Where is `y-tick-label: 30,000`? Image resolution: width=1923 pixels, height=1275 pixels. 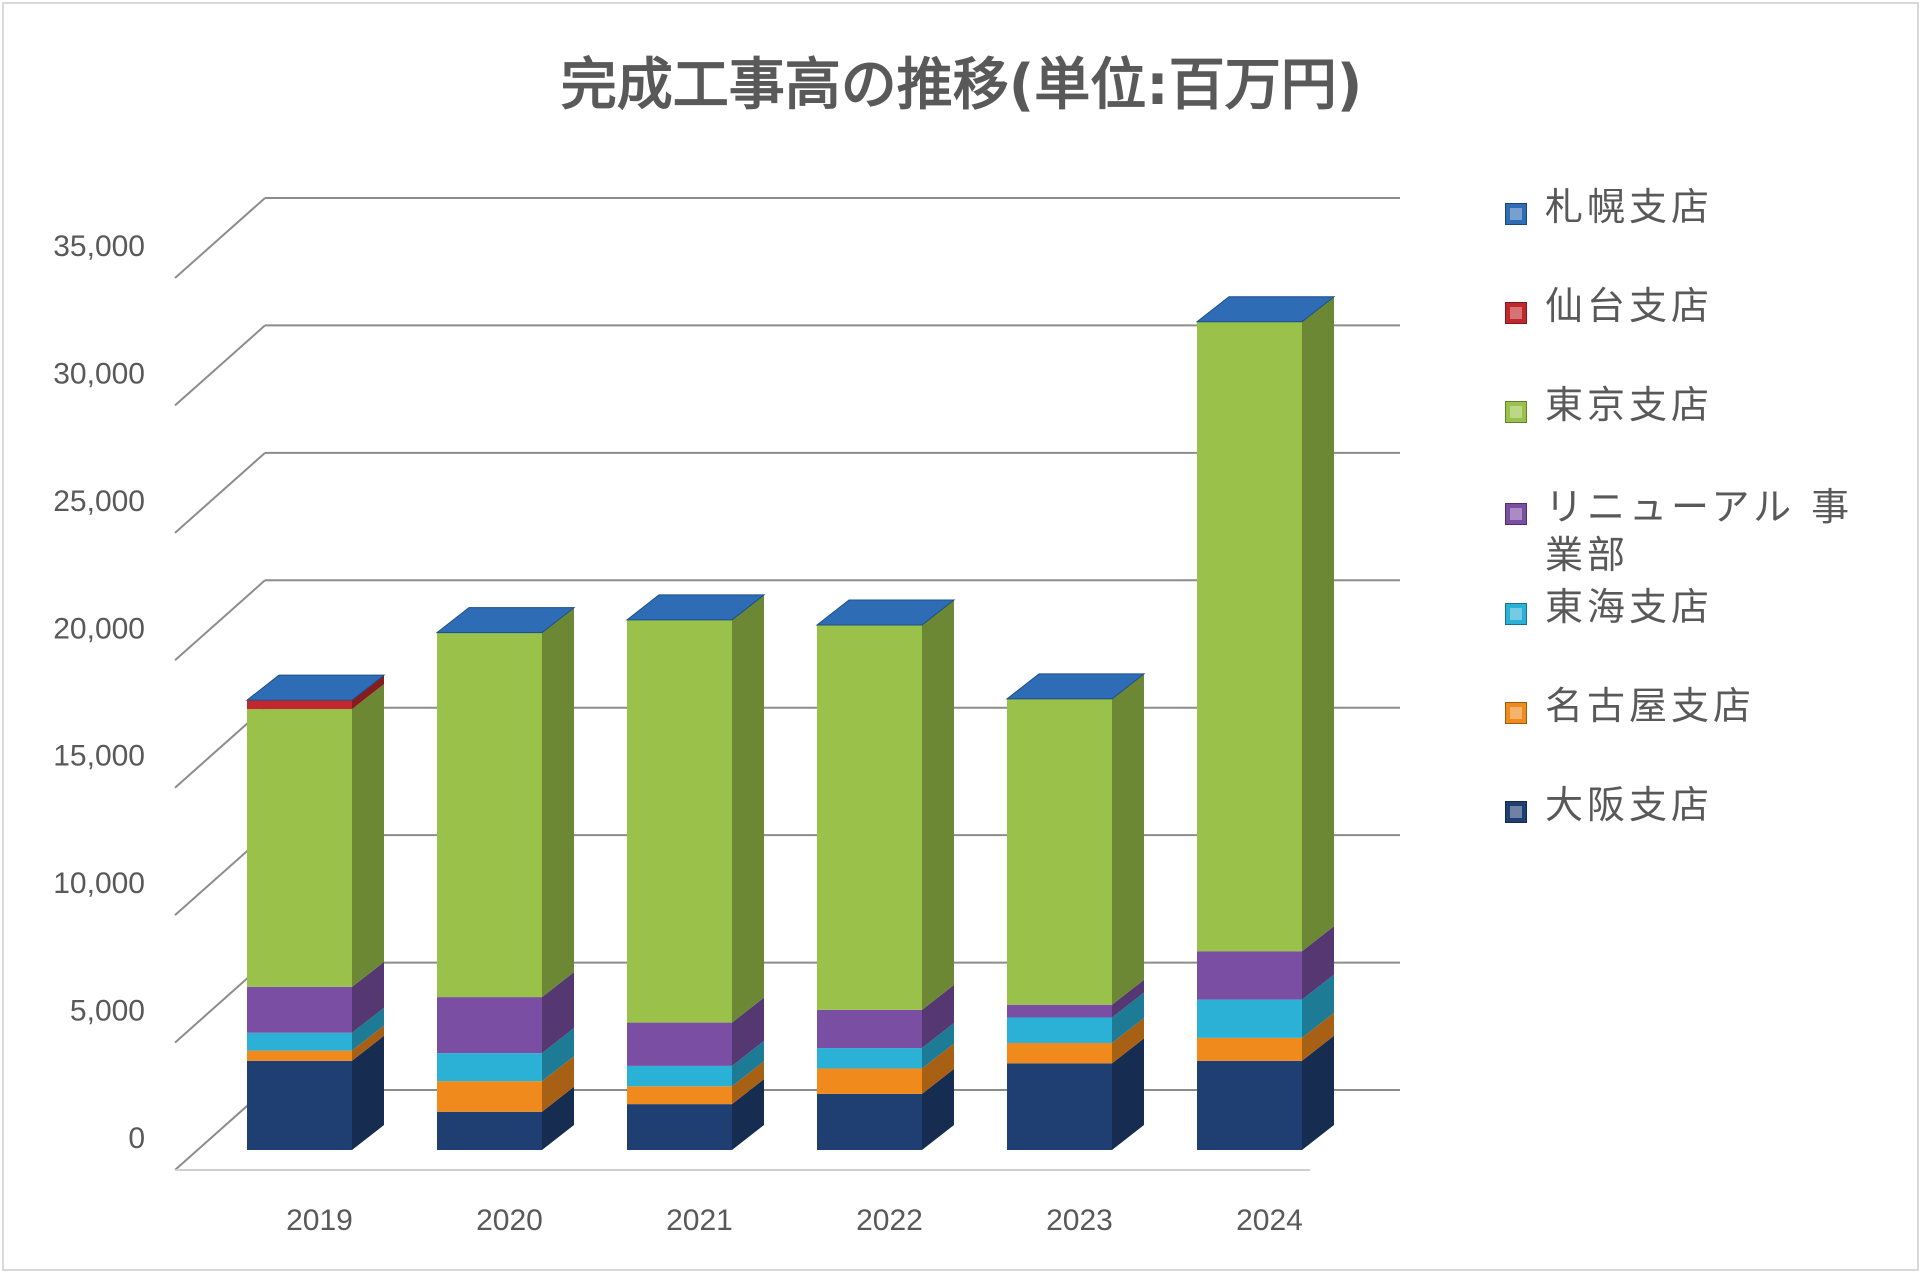 y-tick-label: 30,000 is located at coordinates (99, 373).